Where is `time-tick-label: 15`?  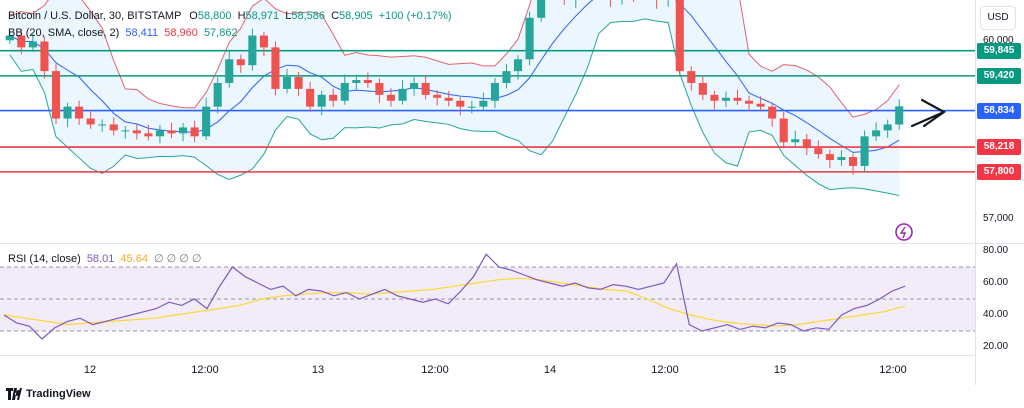 time-tick-label: 15 is located at coordinates (780, 370).